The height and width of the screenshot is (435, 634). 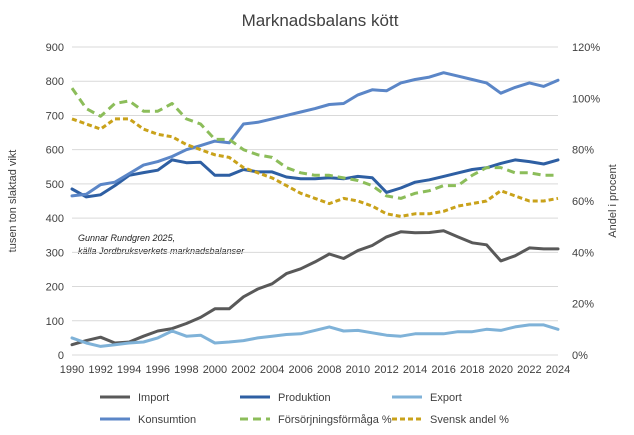 What do you see at coordinates (586, 99) in the screenshot?
I see `y-right-tick-label: 100%` at bounding box center [586, 99].